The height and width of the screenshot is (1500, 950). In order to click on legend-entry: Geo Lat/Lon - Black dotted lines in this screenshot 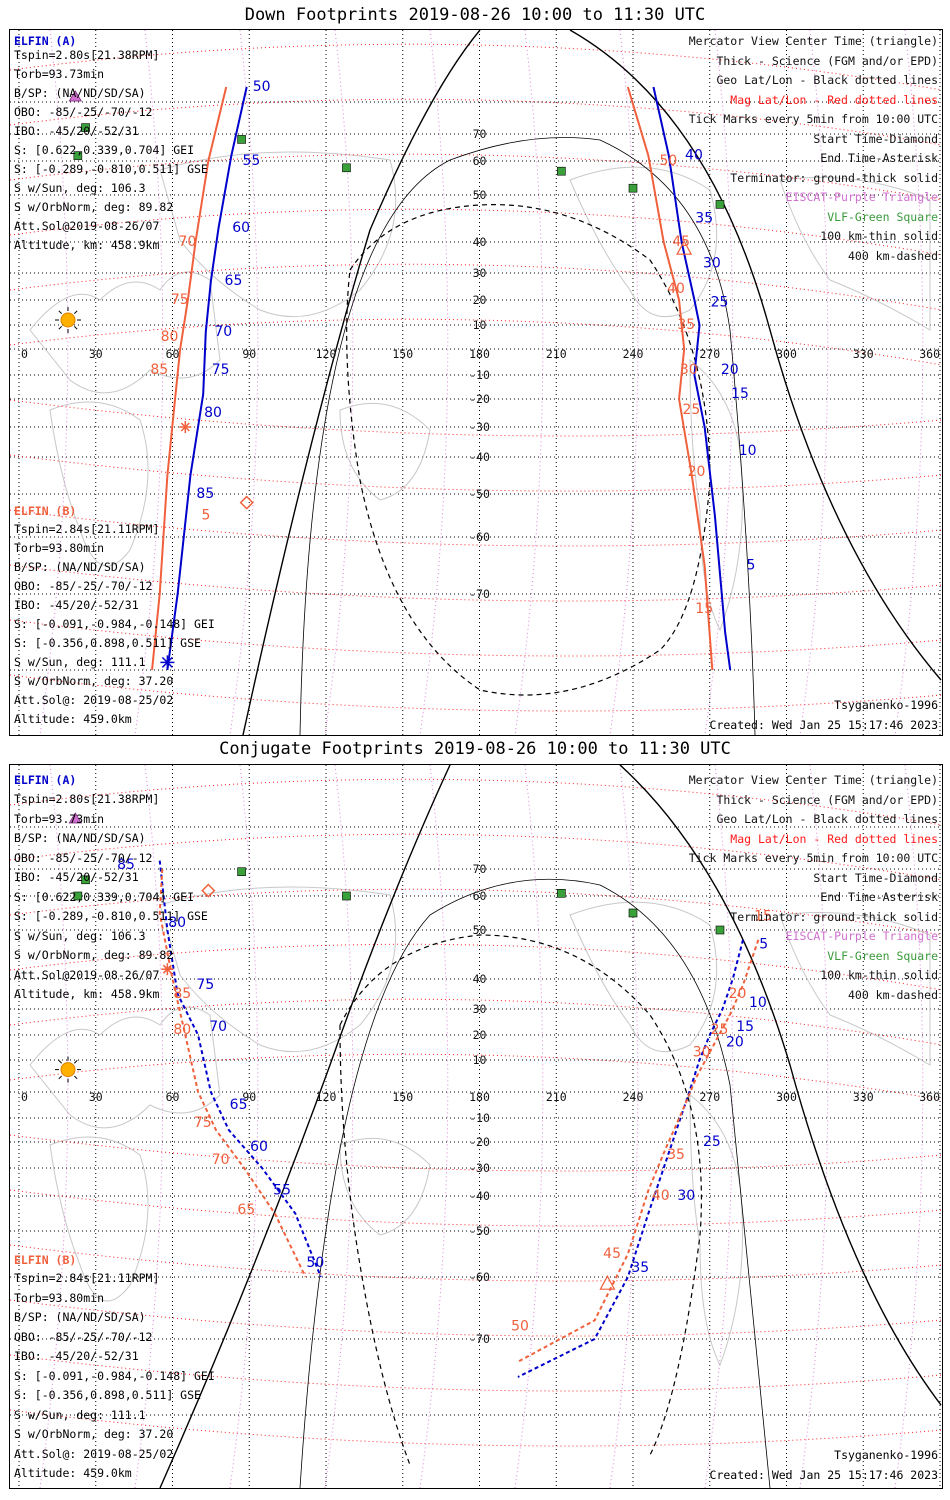, I will do `click(827, 80)`.